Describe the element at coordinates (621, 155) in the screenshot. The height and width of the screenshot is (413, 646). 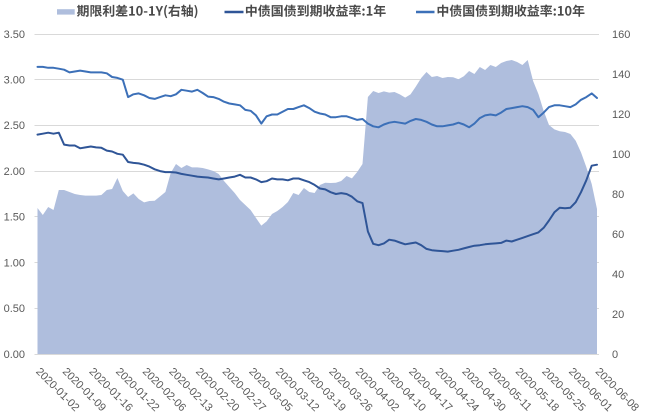
I see `svg-text: 100` at that location.